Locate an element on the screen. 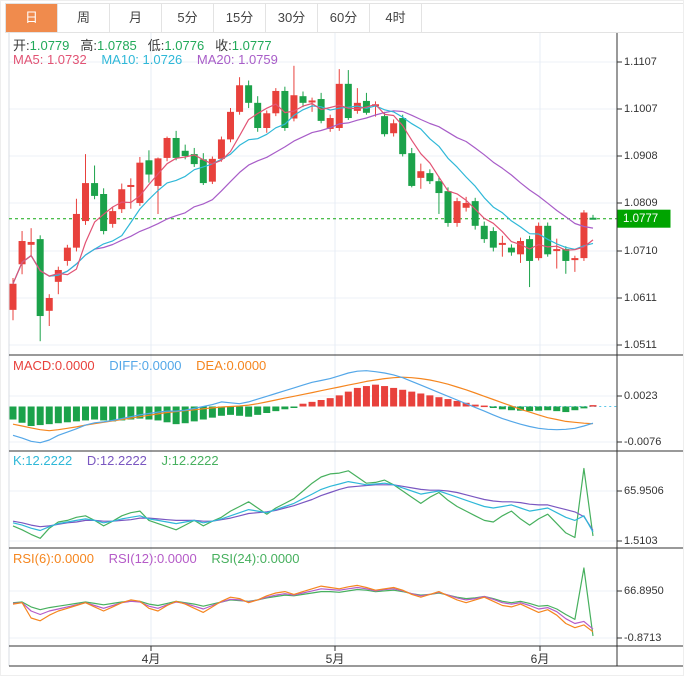  dea-label: DEA:0.0000 is located at coordinates (231, 365).